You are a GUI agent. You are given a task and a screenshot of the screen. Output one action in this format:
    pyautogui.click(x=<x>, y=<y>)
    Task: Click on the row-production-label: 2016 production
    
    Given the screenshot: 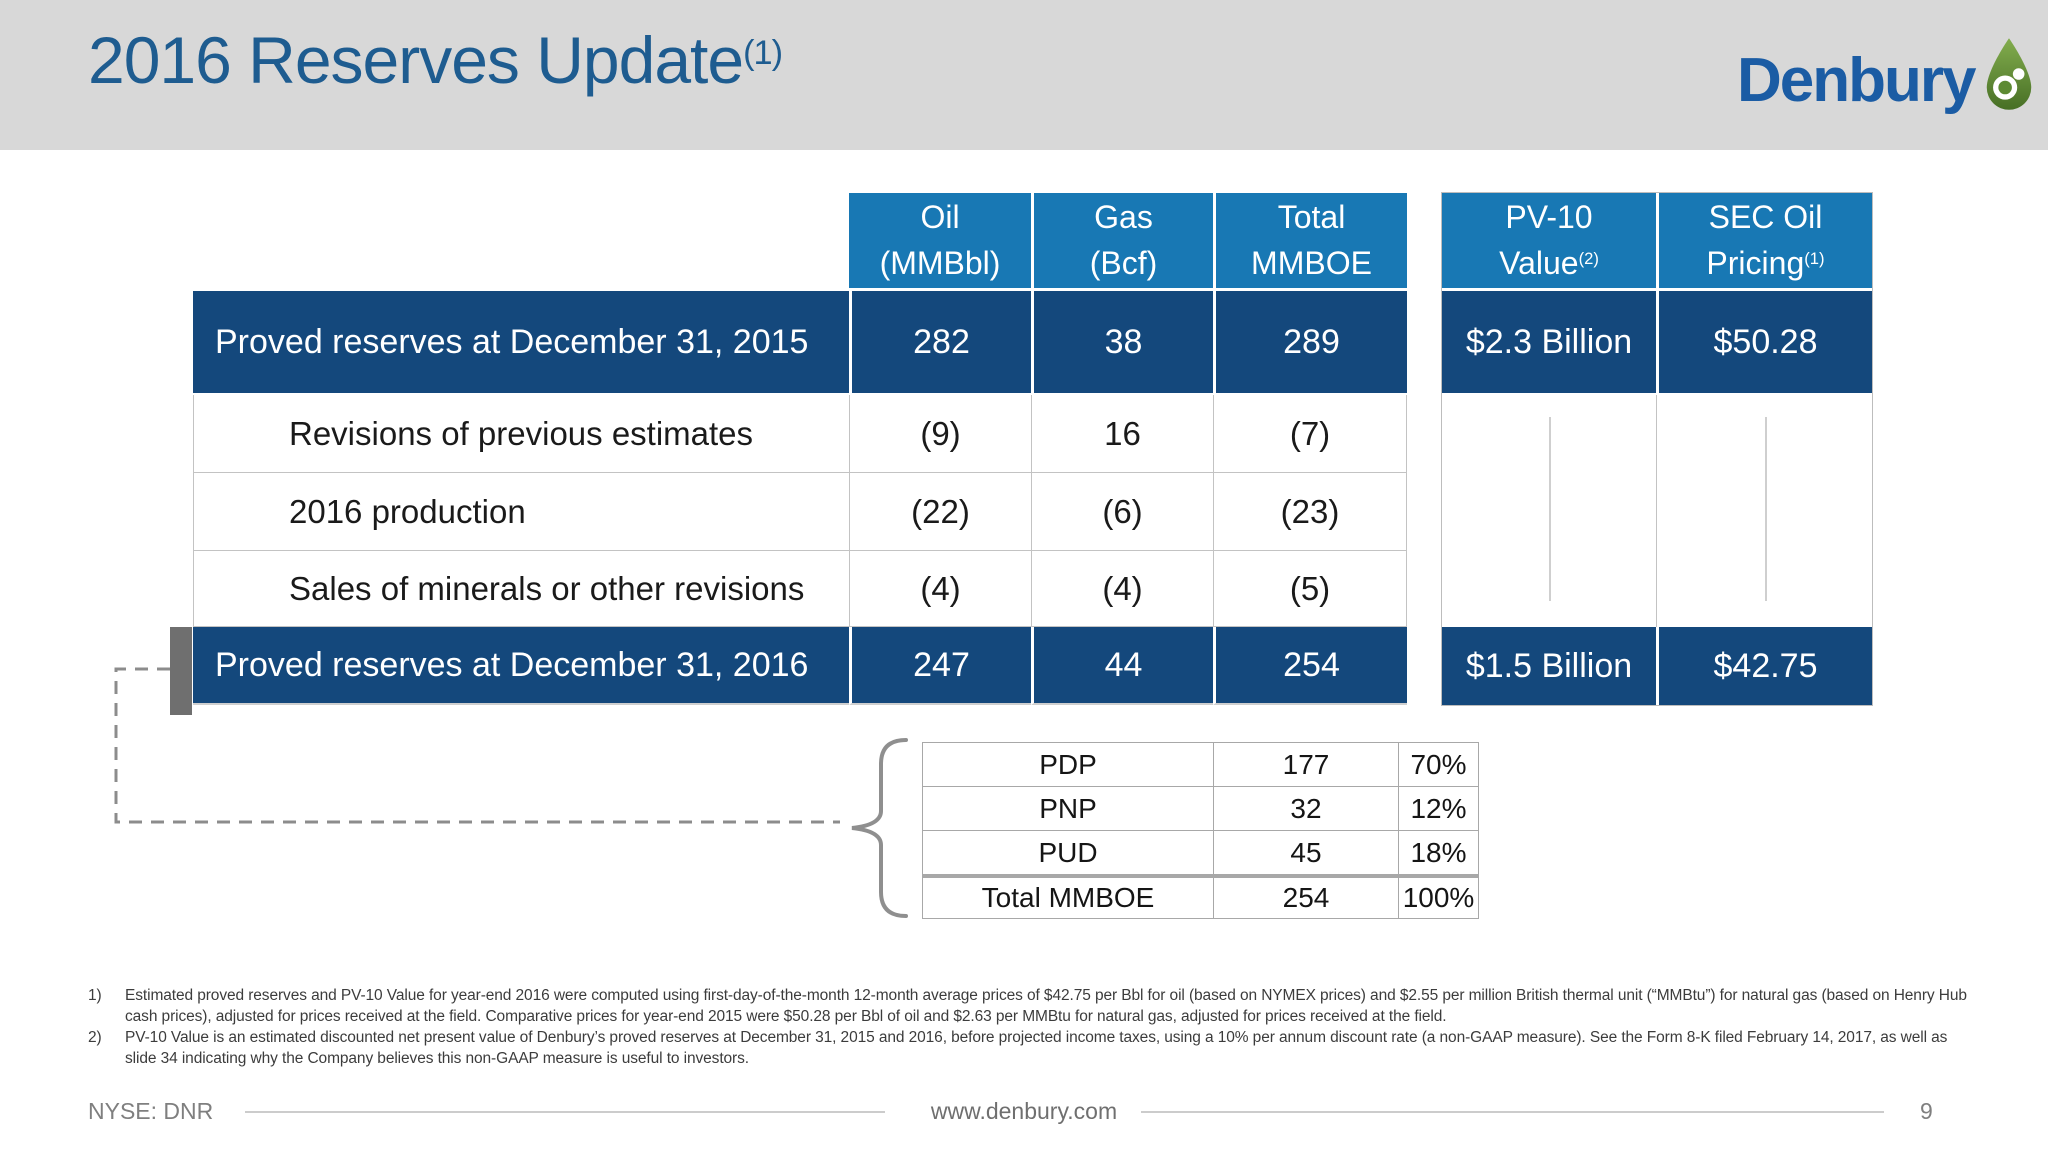 What is the action you would take?
    pyautogui.click(x=521, y=512)
    